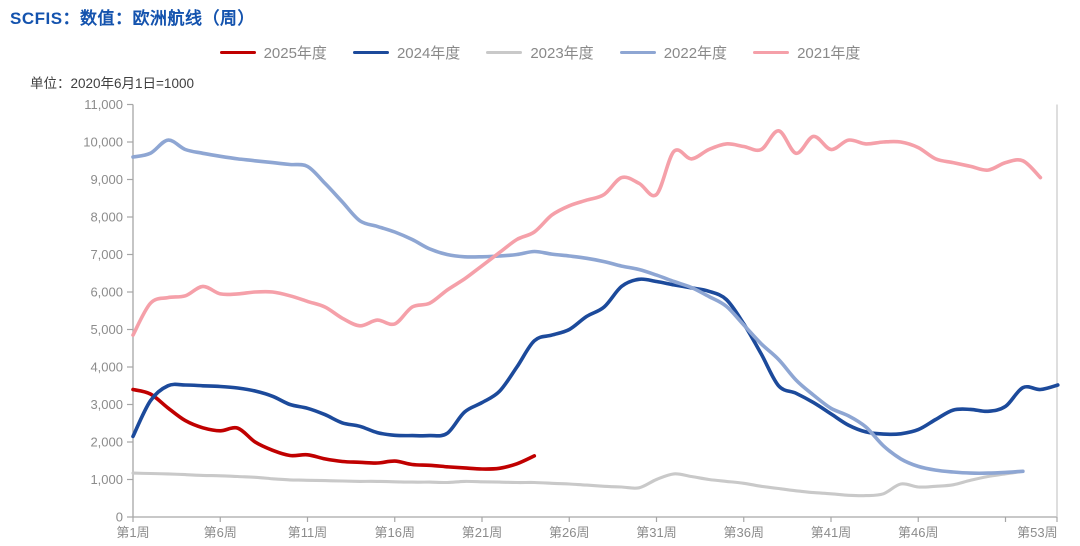 The width and height of the screenshot is (1080, 546). What do you see at coordinates (744, 532) in the screenshot?
I see `x-tick-label: 第36周` at bounding box center [744, 532].